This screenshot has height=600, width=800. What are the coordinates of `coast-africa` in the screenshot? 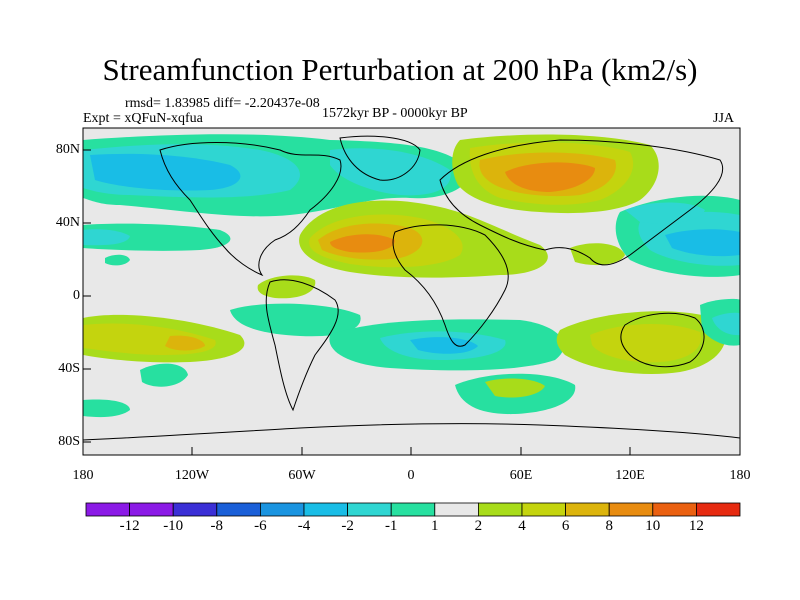 It's located at (450, 285).